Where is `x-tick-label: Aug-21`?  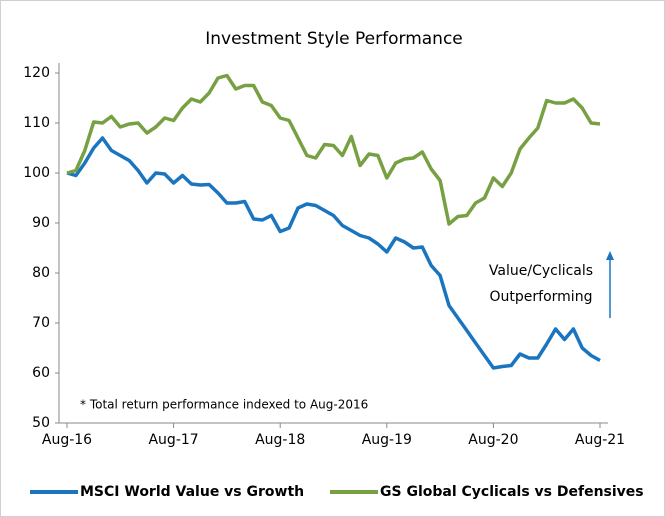
x-tick-label: Aug-21 is located at coordinates (600, 440).